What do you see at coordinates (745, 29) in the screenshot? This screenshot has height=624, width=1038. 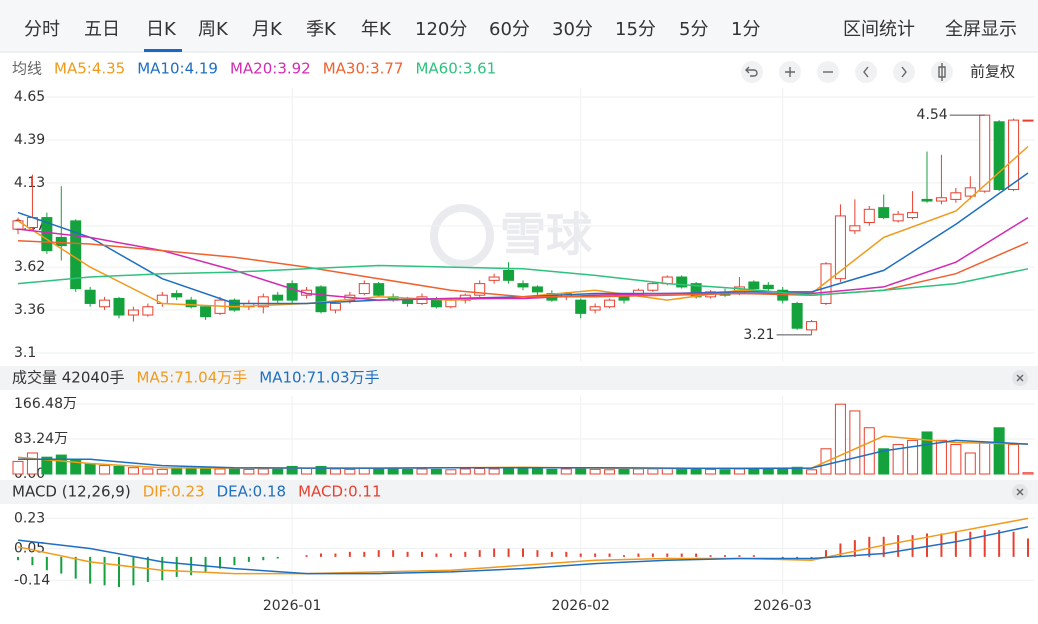 I see `tab: 1分` at bounding box center [745, 29].